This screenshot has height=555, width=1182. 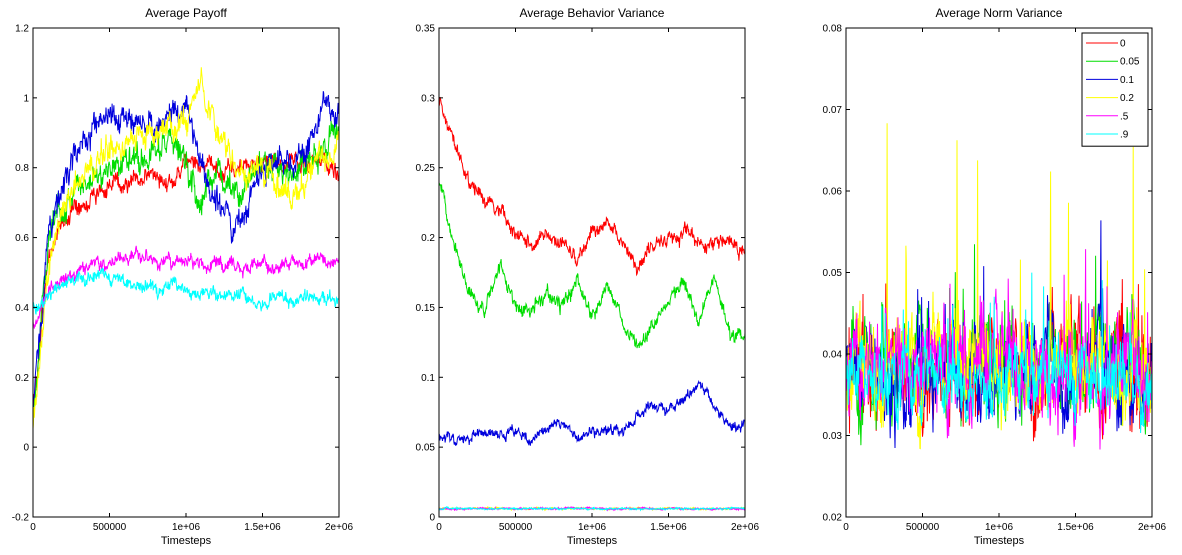 What do you see at coordinates (428, 378) in the screenshot?
I see `y-tick-label: 0.1` at bounding box center [428, 378].